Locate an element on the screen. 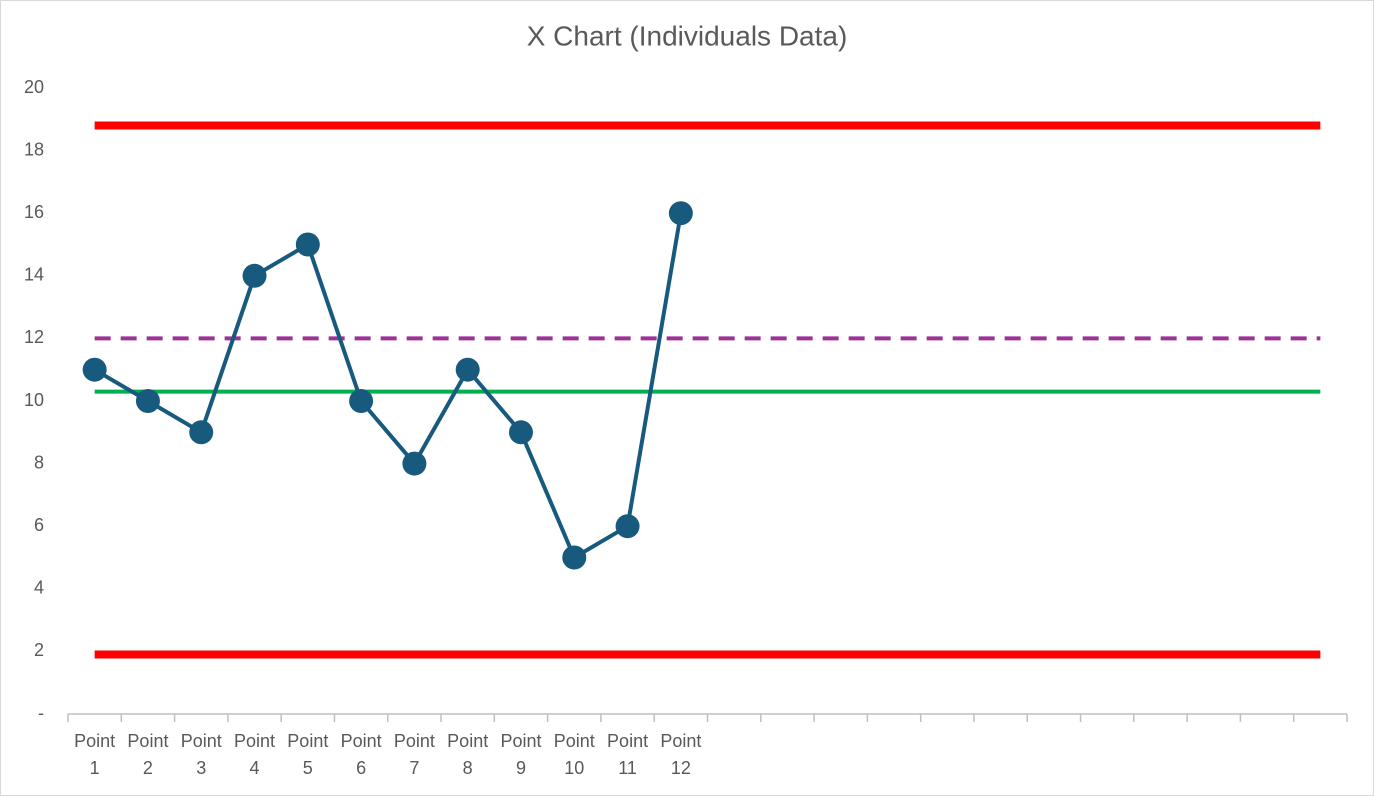 This screenshot has height=796, width=1374. x-tick-label: Point 12 is located at coordinates (681, 754).